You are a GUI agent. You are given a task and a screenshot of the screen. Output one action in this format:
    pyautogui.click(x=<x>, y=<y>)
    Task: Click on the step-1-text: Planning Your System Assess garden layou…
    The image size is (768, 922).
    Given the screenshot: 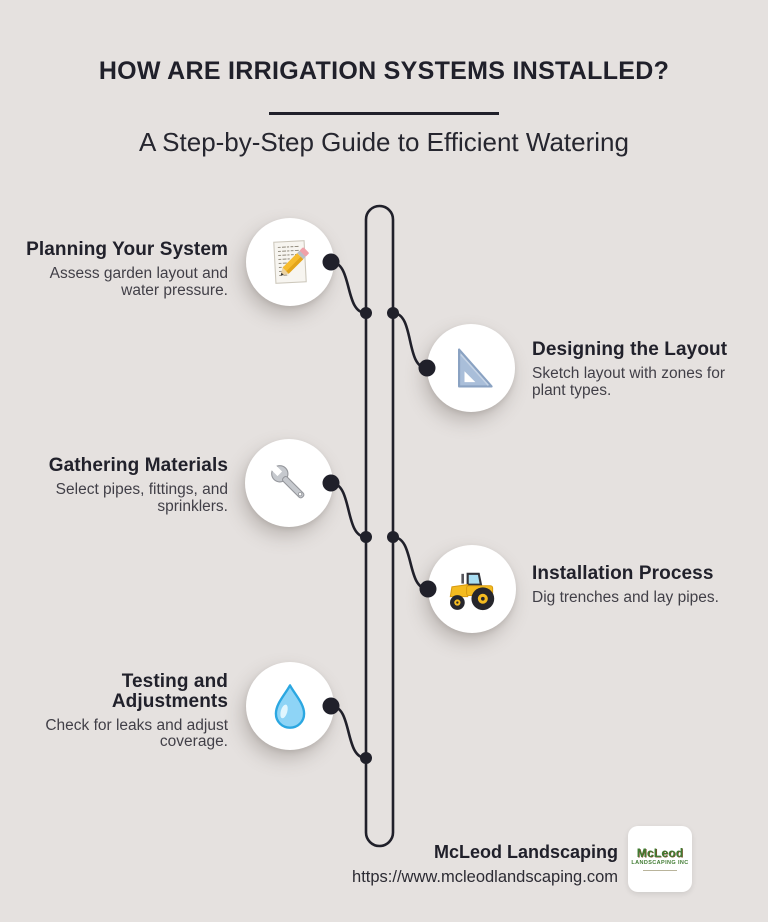 What is the action you would take?
    pyautogui.click(x=118, y=269)
    